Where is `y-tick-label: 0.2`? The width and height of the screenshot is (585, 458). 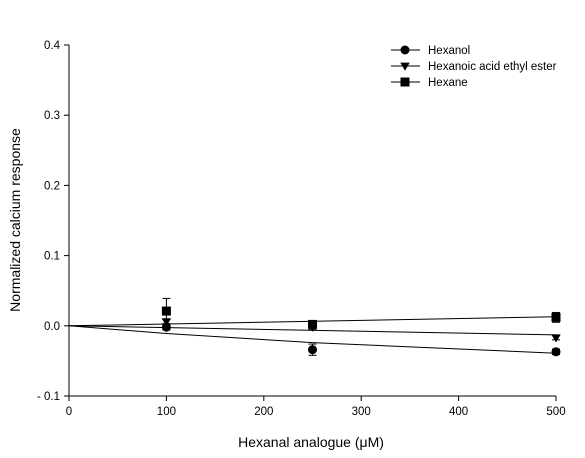 y-tick-label: 0.2 is located at coordinates (52, 186).